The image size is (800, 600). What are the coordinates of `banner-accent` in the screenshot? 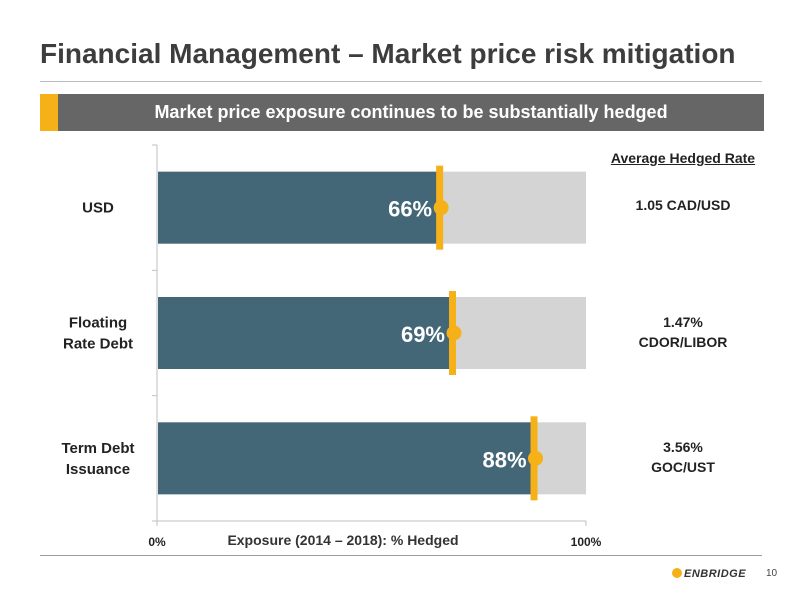 It's located at (49, 112).